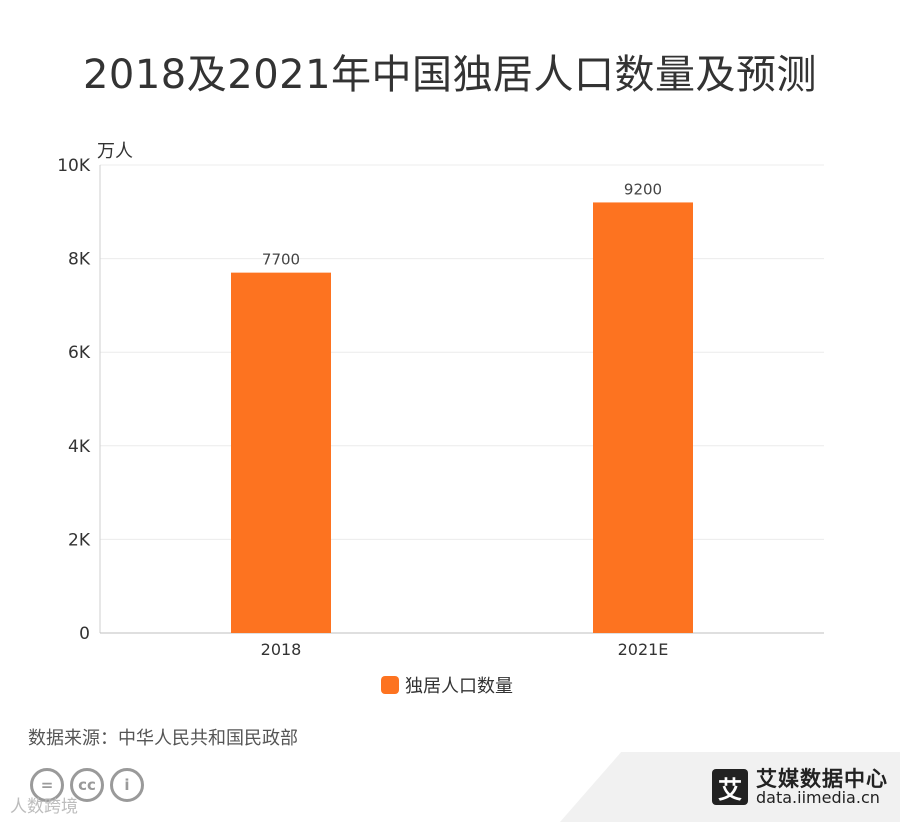  What do you see at coordinates (459, 686) in the screenshot?
I see `legend-label: 独居人口数量` at bounding box center [459, 686].